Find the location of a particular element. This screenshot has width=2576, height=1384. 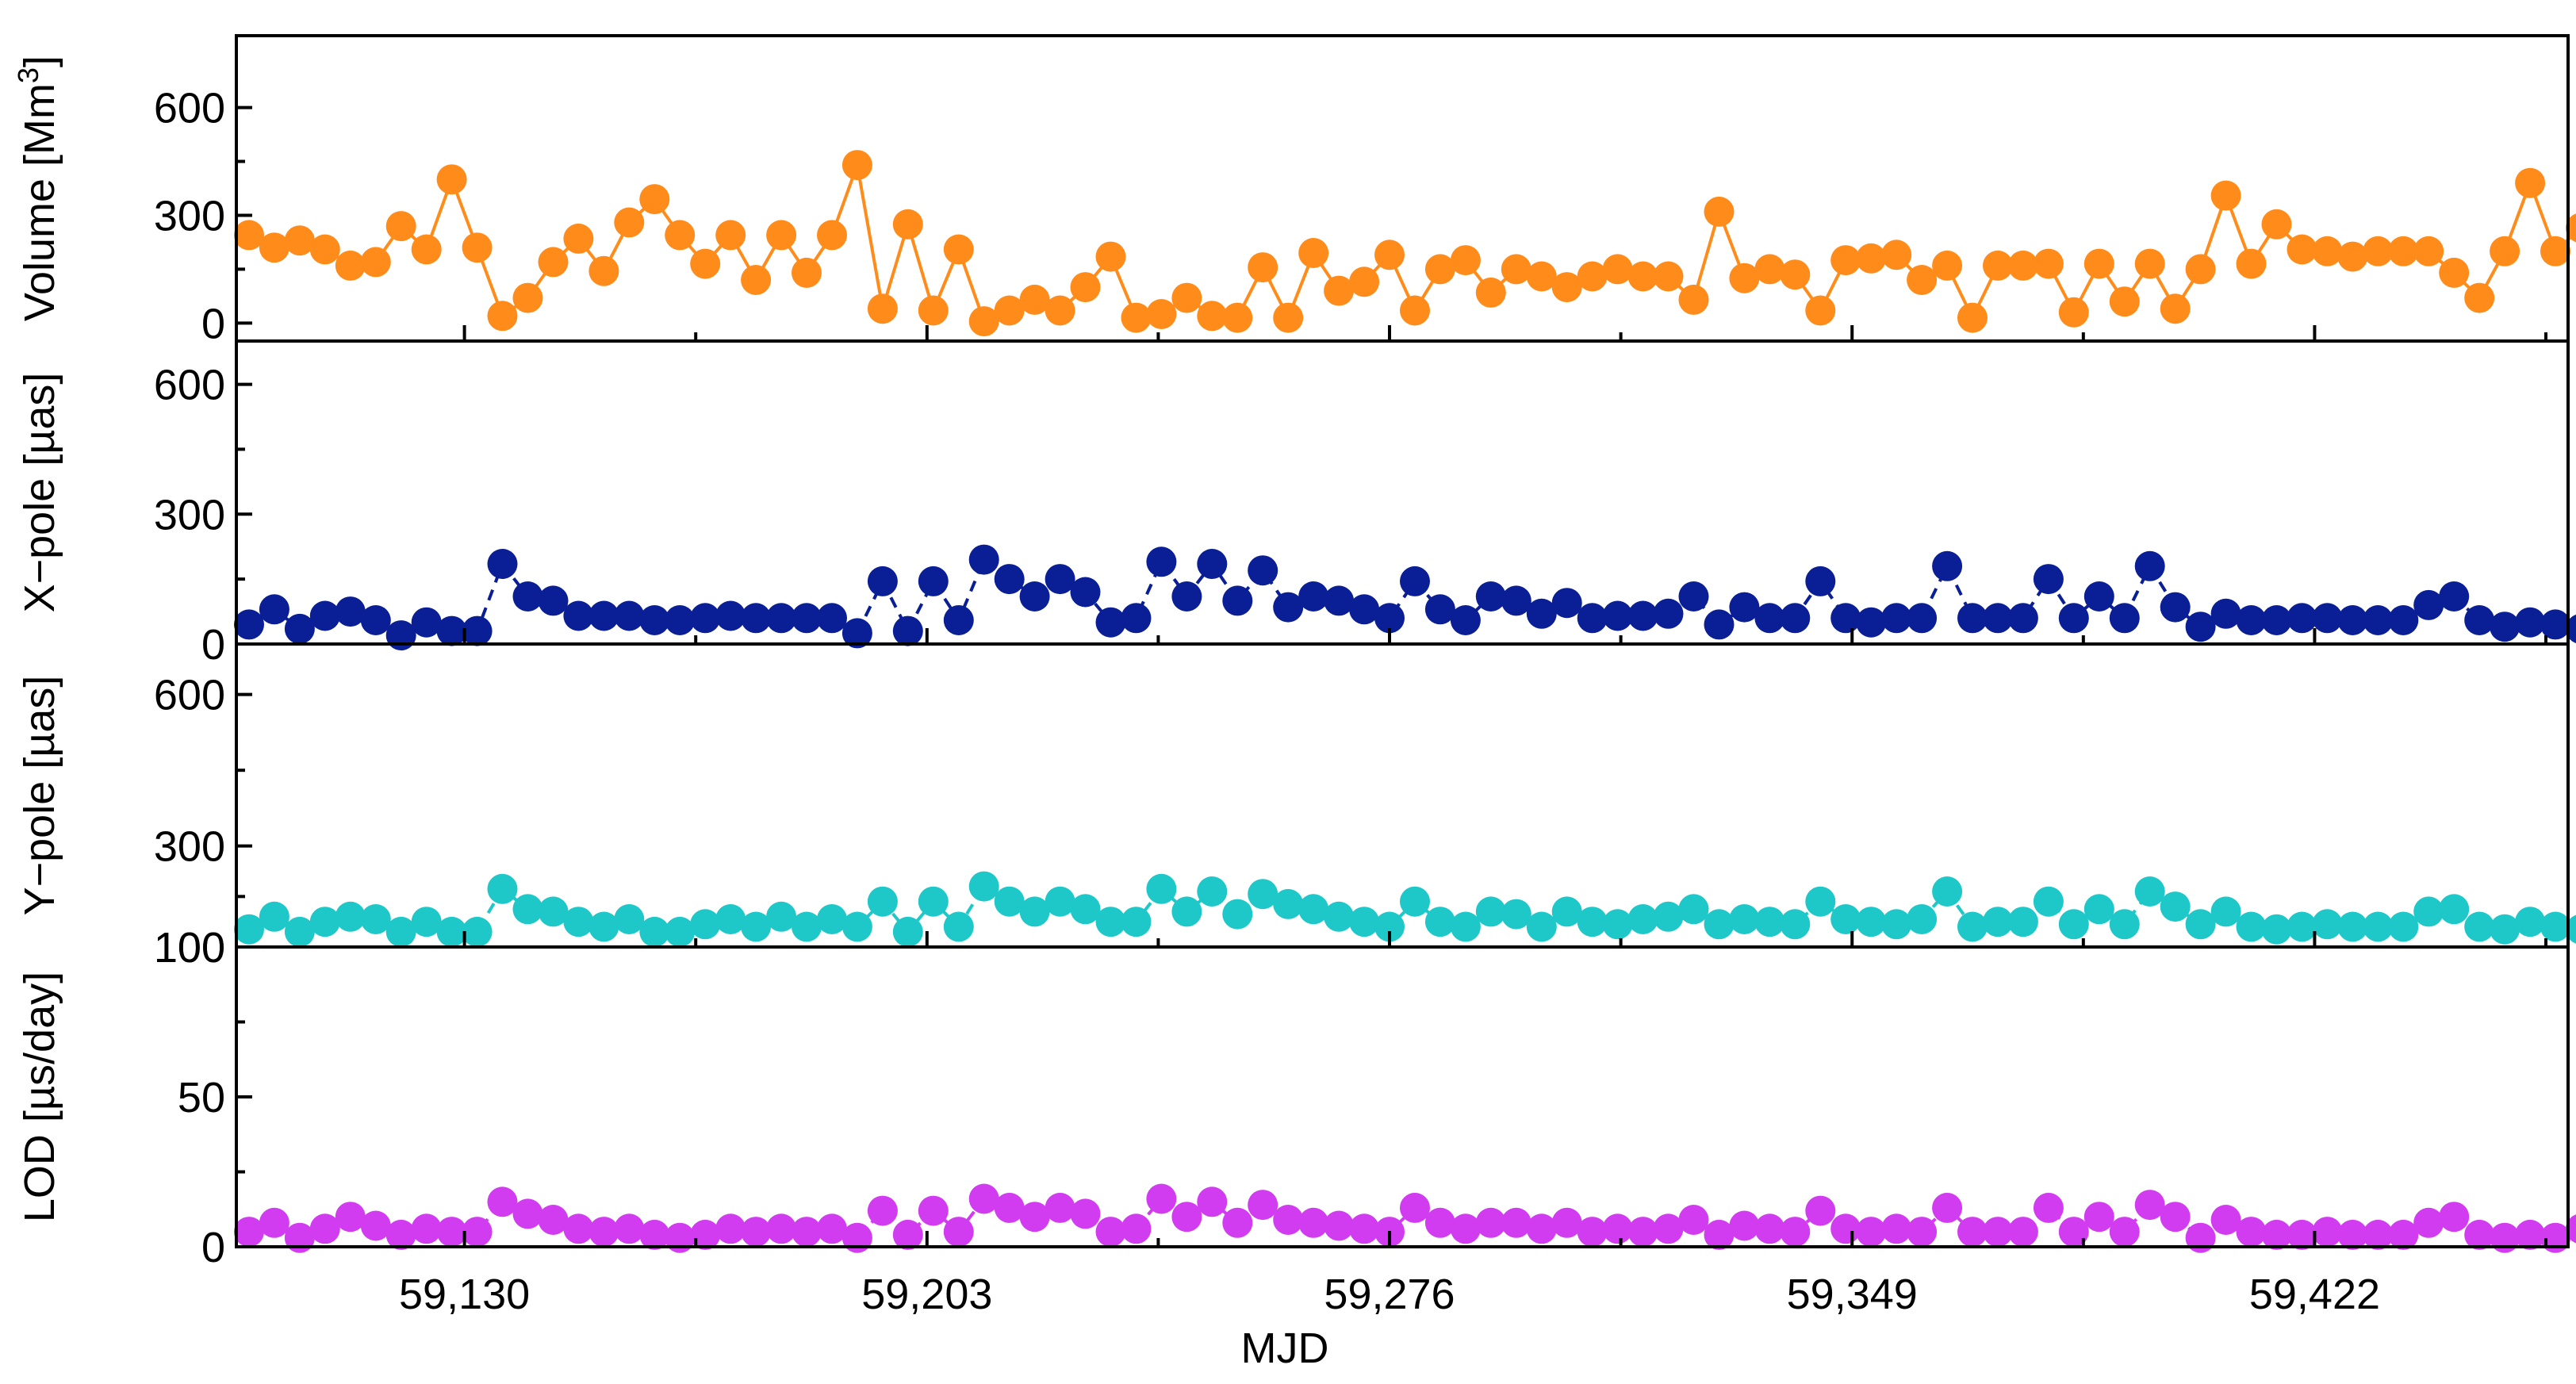

x-pole-ytick-label: 0 is located at coordinates (213, 645).